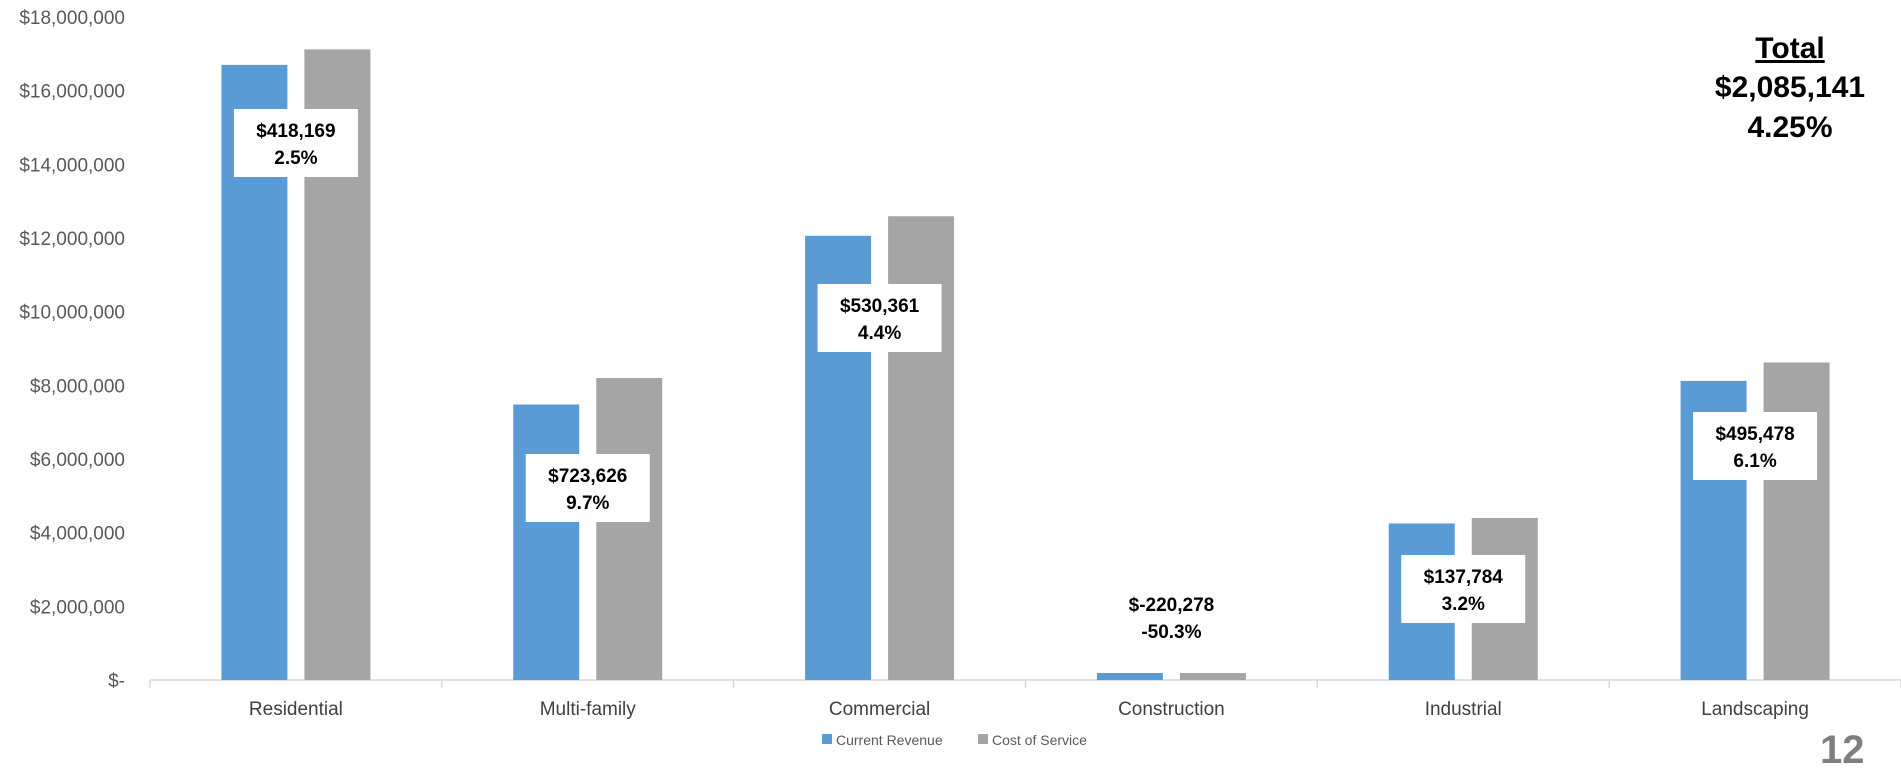 The height and width of the screenshot is (773, 1901). Describe the element at coordinates (1842, 750) in the screenshot. I see `page-number: 12` at that location.